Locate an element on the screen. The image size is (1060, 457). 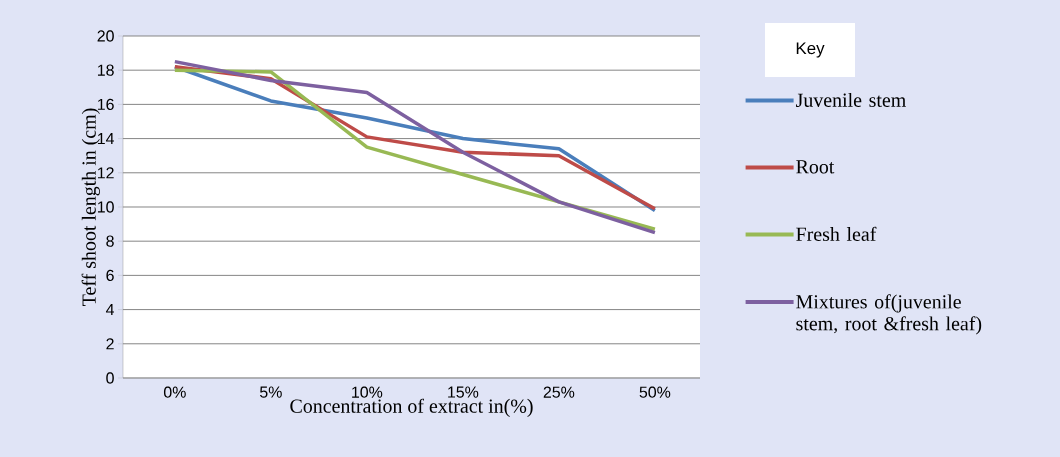
legend-label: Juvenile stem is located at coordinates (851, 99).